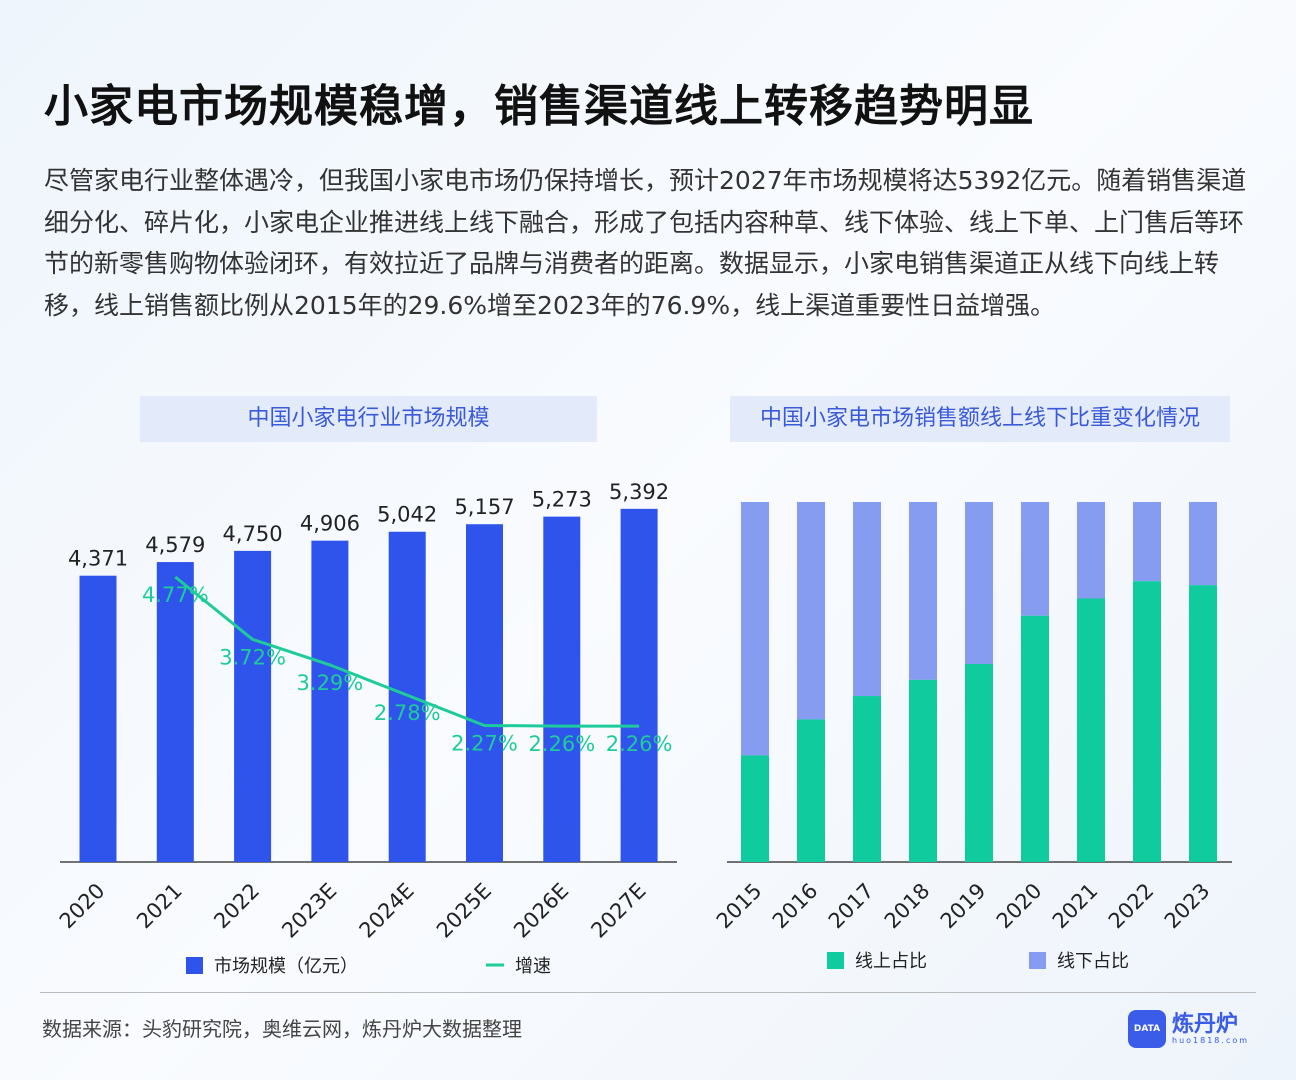  Describe the element at coordinates (253, 706) in the screenshot. I see `bar-2022` at that location.